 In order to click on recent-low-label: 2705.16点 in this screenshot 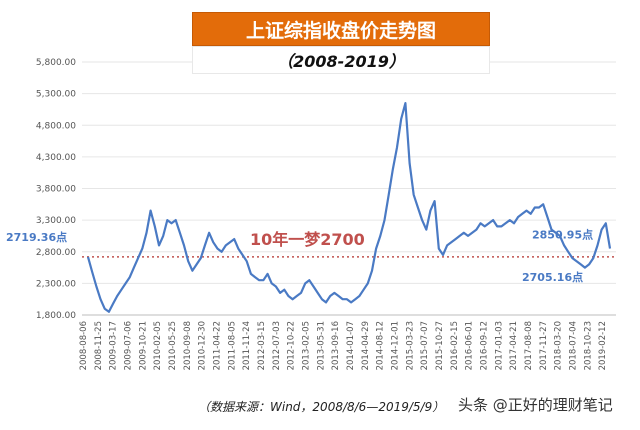, I will do `click(552, 277)`.